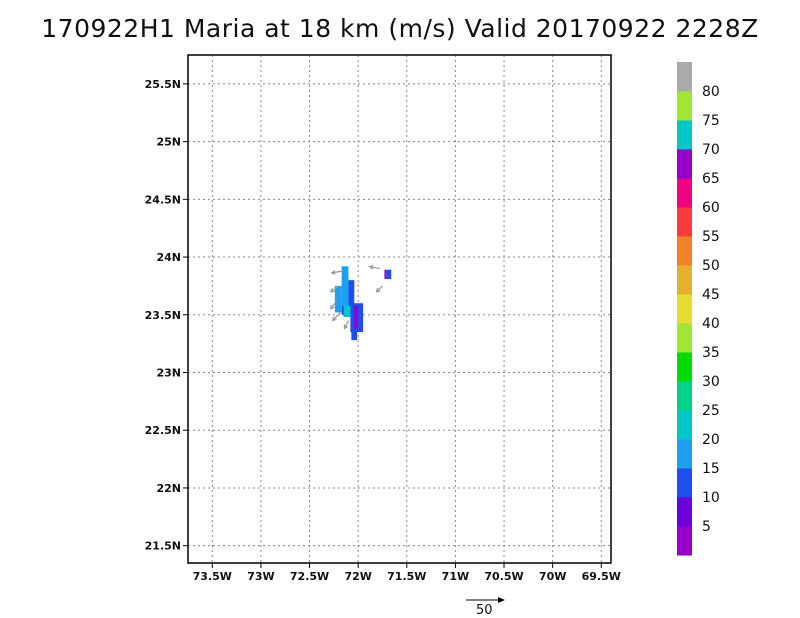 The height and width of the screenshot is (618, 800). I want to click on latitude-ticks: 21.5N 22N 22.5N 23N 23.5N 24N 24.5N 25N 25.5N, so click(166, 315).